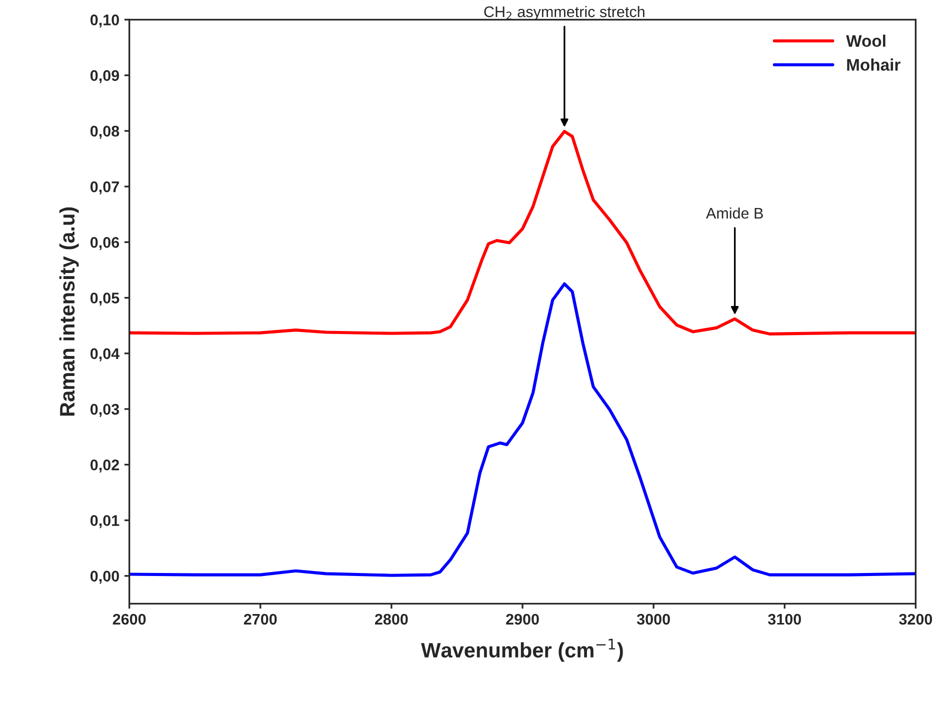 The image size is (944, 702). What do you see at coordinates (105, 410) in the screenshot?
I see `y-tick-label: 0,03` at bounding box center [105, 410].